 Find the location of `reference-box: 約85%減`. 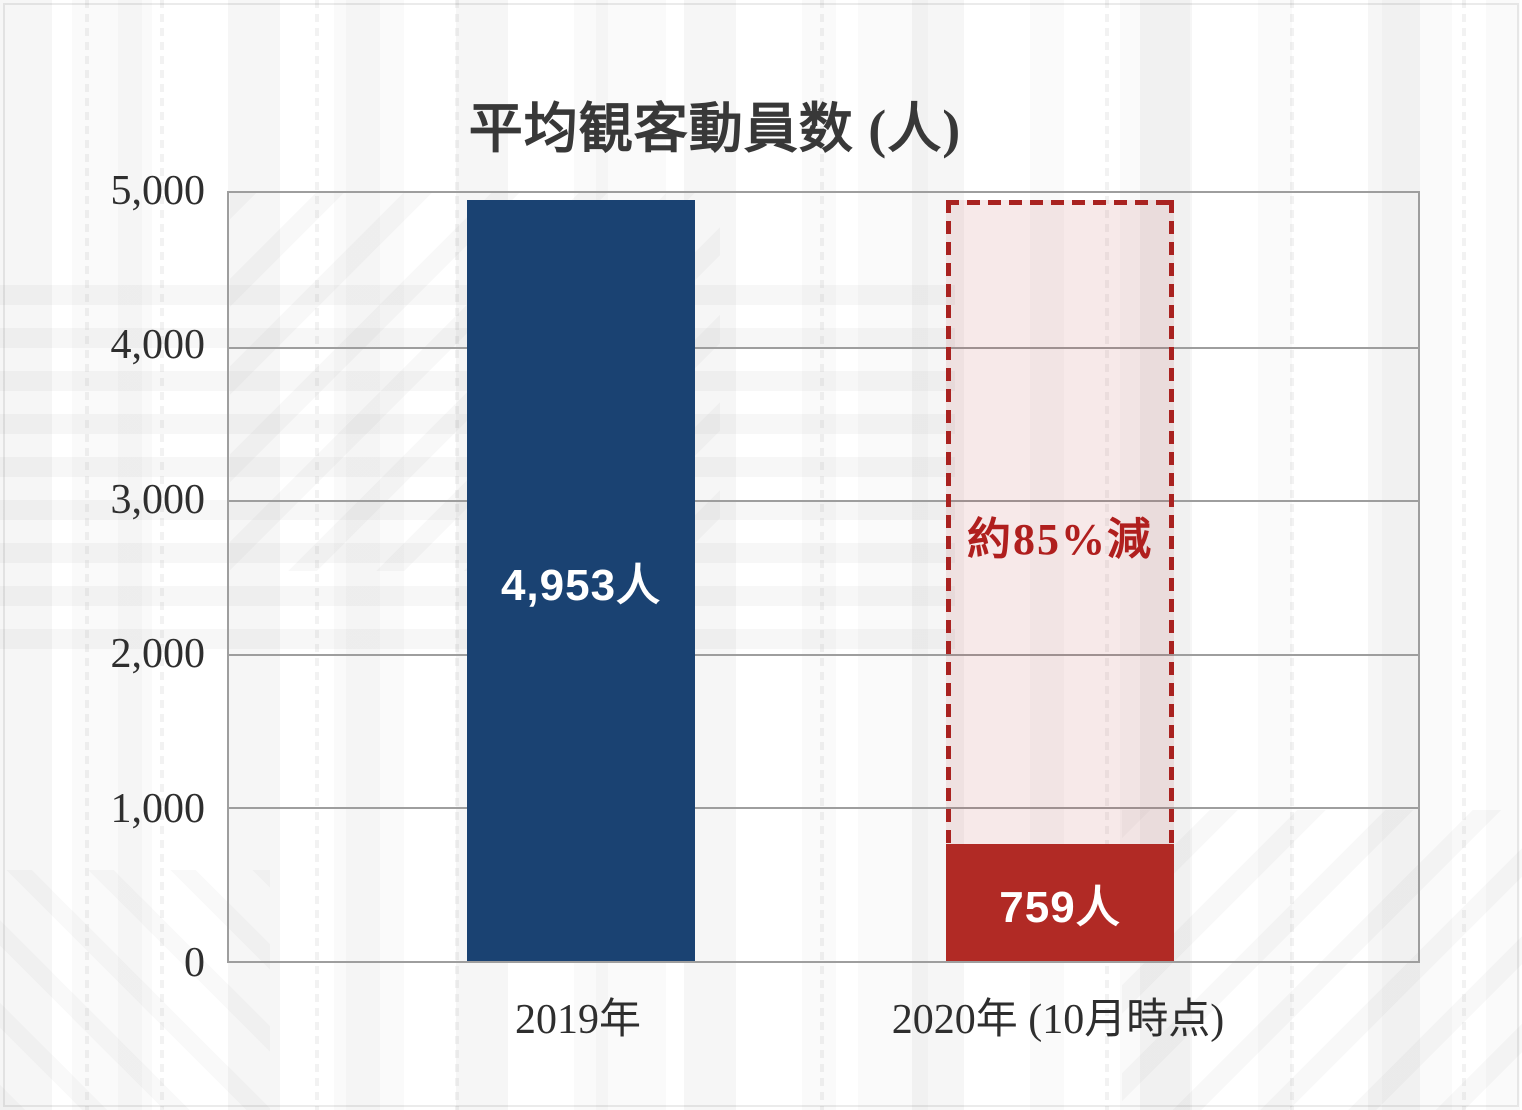

reference-box: 約85%減 is located at coordinates (1060, 522).